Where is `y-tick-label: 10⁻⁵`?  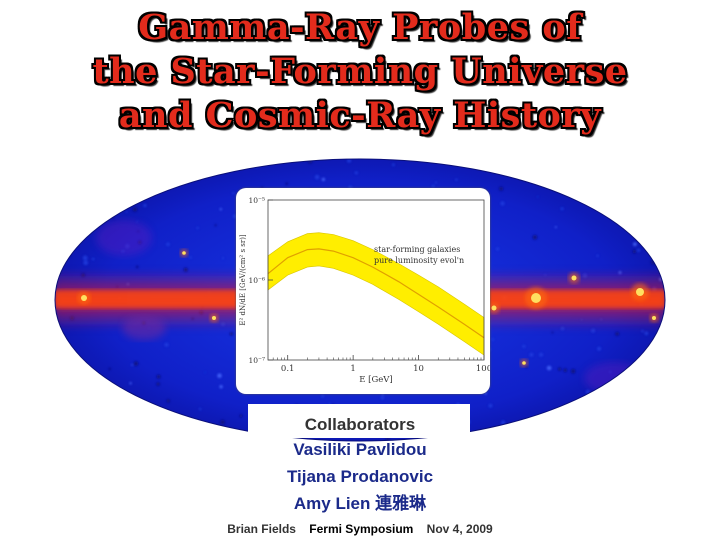 y-tick-label: 10⁻⁵ is located at coordinates (256, 200).